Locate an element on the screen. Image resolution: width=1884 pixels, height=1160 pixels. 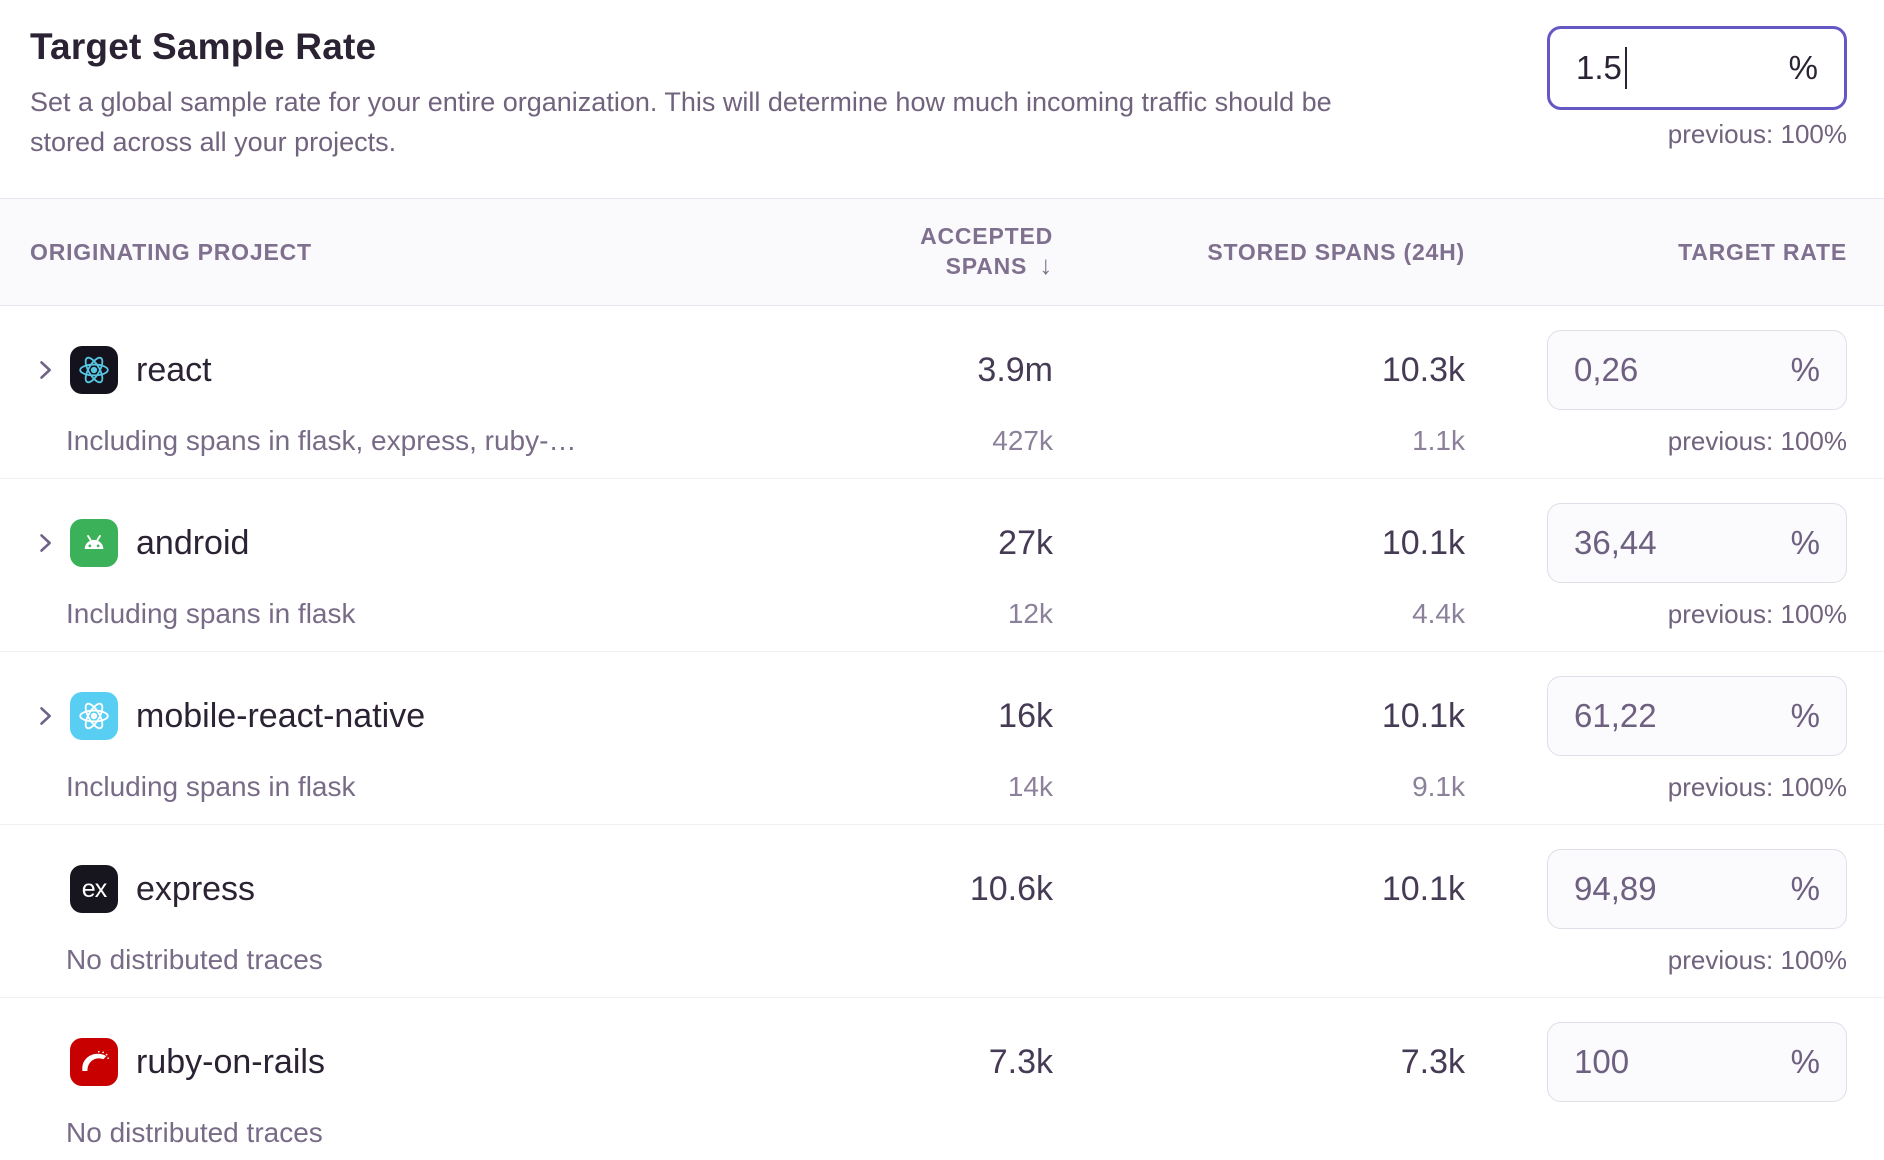
column-target-rate: Target Rate is located at coordinates (1762, 251).